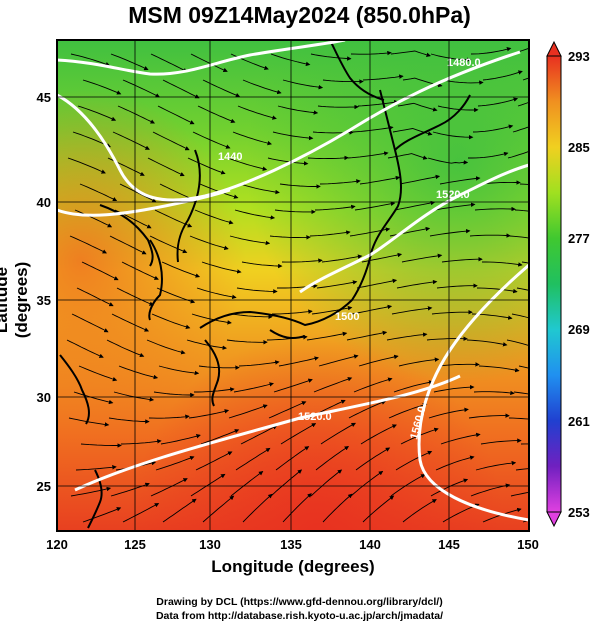 This screenshot has height=625, width=599. Describe the element at coordinates (528, 544) in the screenshot. I see `x-tick-label: 150` at that location.